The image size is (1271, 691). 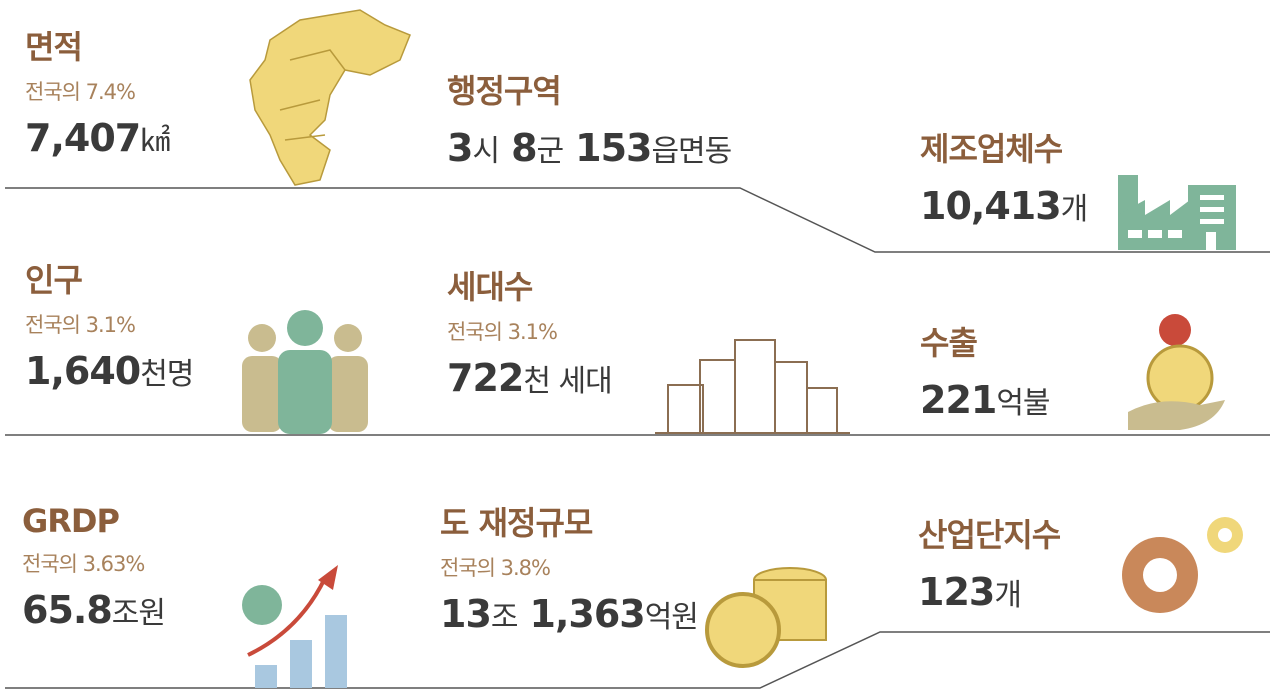 I want to click on stat-number: 1,640, so click(x=83, y=371).